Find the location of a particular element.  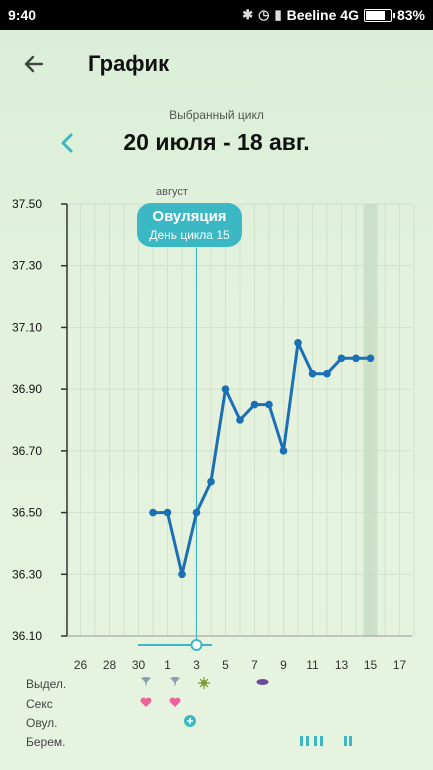

battery-icon is located at coordinates (379, 15).